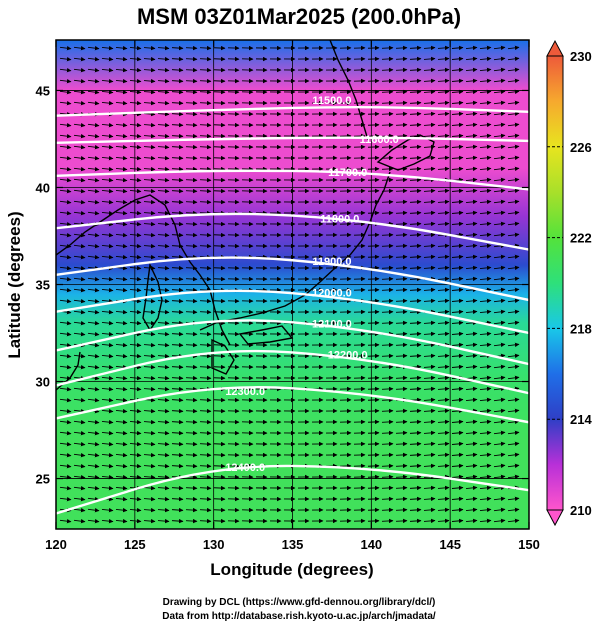  I want to click on colorbar-tick-label: 230, so click(581, 56).